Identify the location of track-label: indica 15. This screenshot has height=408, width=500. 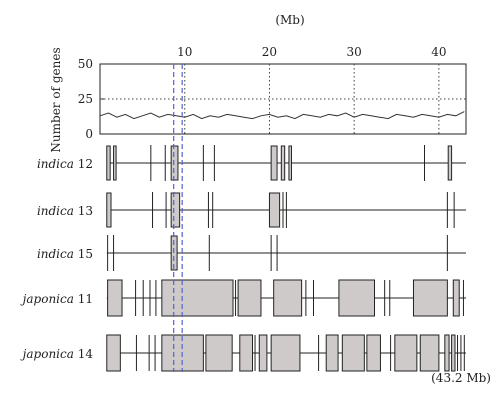
(65, 254).